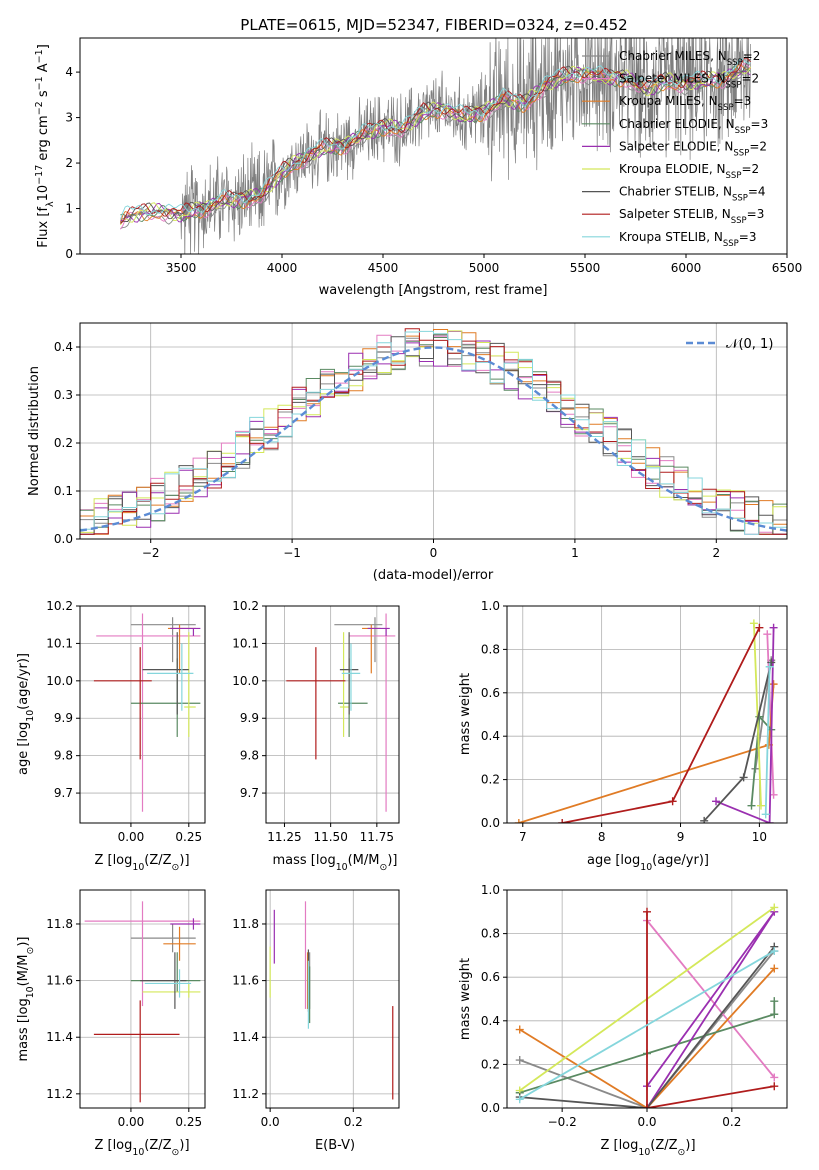 Image resolution: width=819 pixels, height=1170 pixels. What do you see at coordinates (282, 268) in the screenshot?
I see `spectrum-xtick-label-1: 4000` at bounding box center [282, 268].